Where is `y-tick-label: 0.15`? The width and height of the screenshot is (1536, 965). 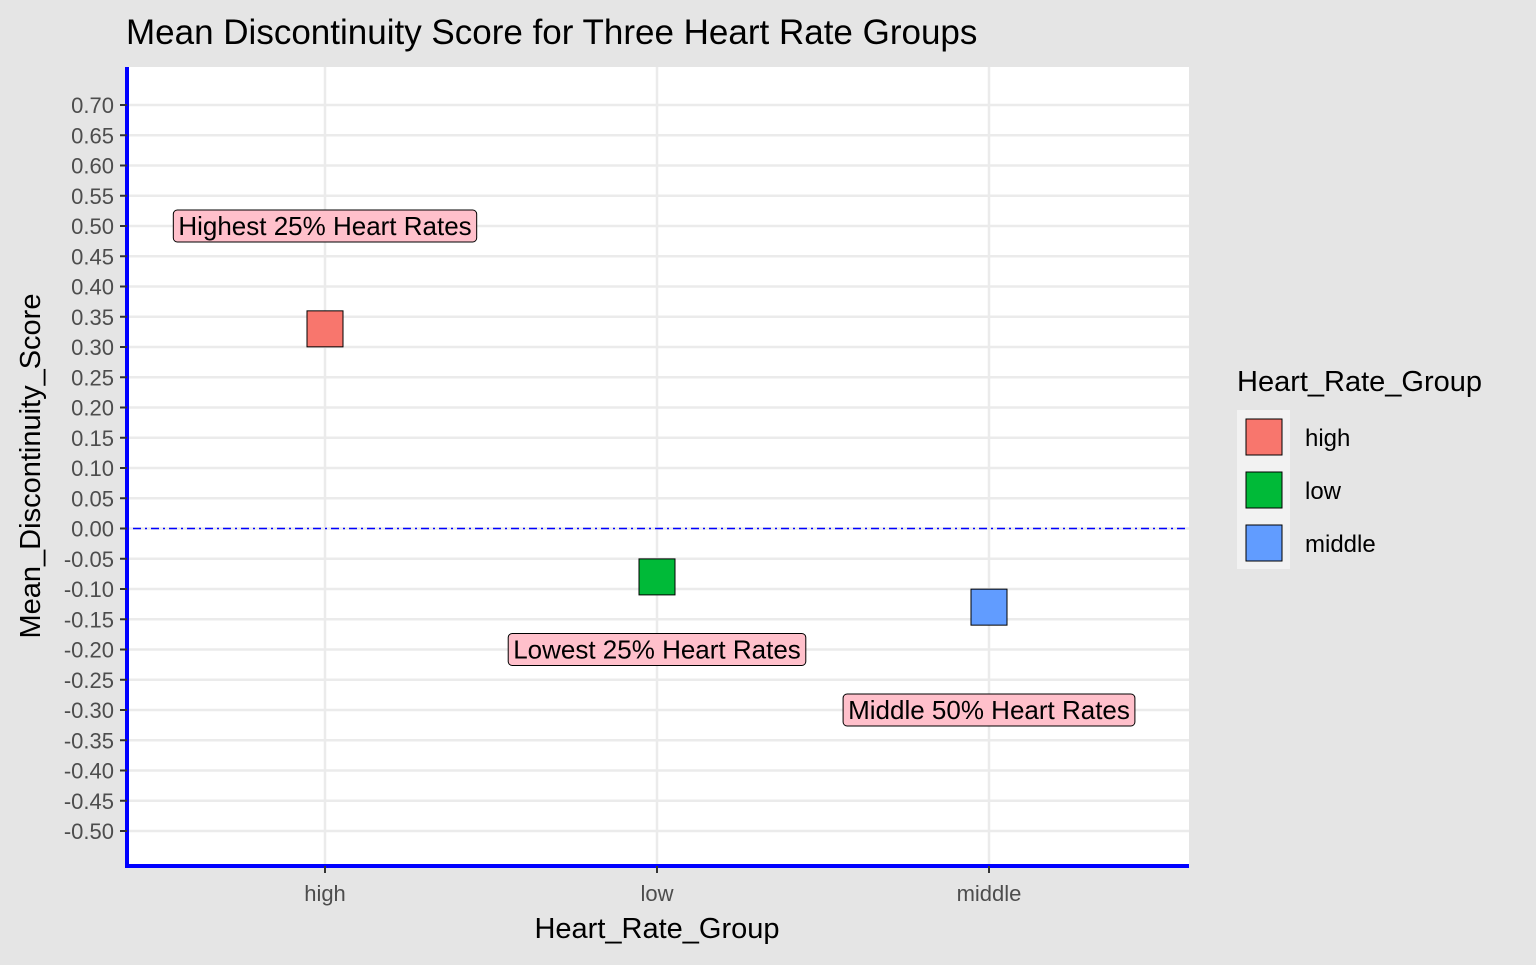
y-tick-label: 0.15 is located at coordinates (92, 438).